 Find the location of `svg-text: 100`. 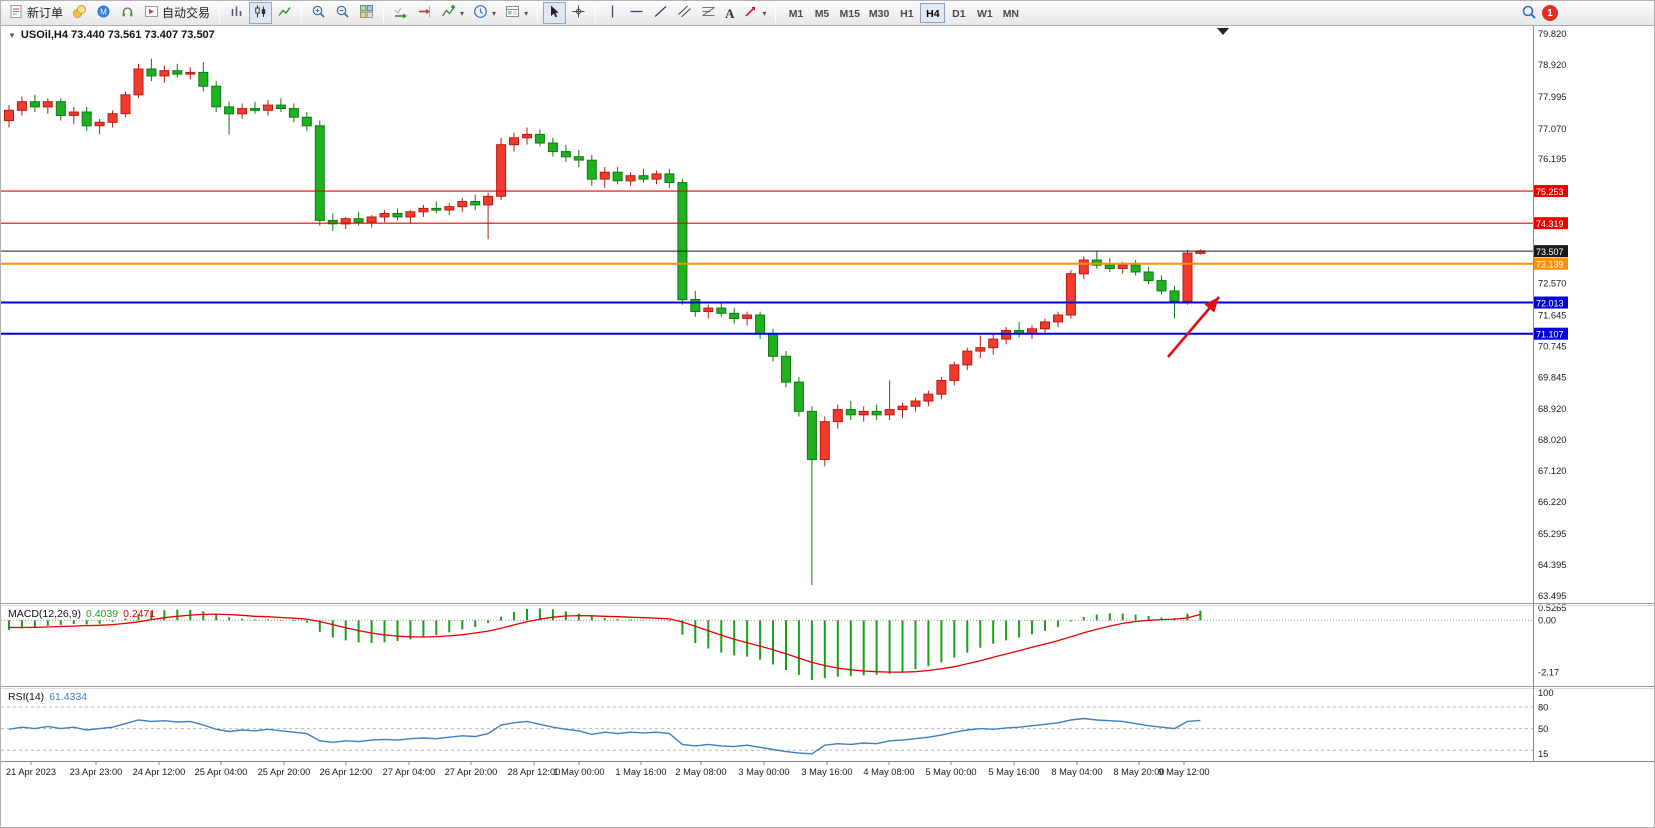

svg-text: 100 is located at coordinates (1546, 693).